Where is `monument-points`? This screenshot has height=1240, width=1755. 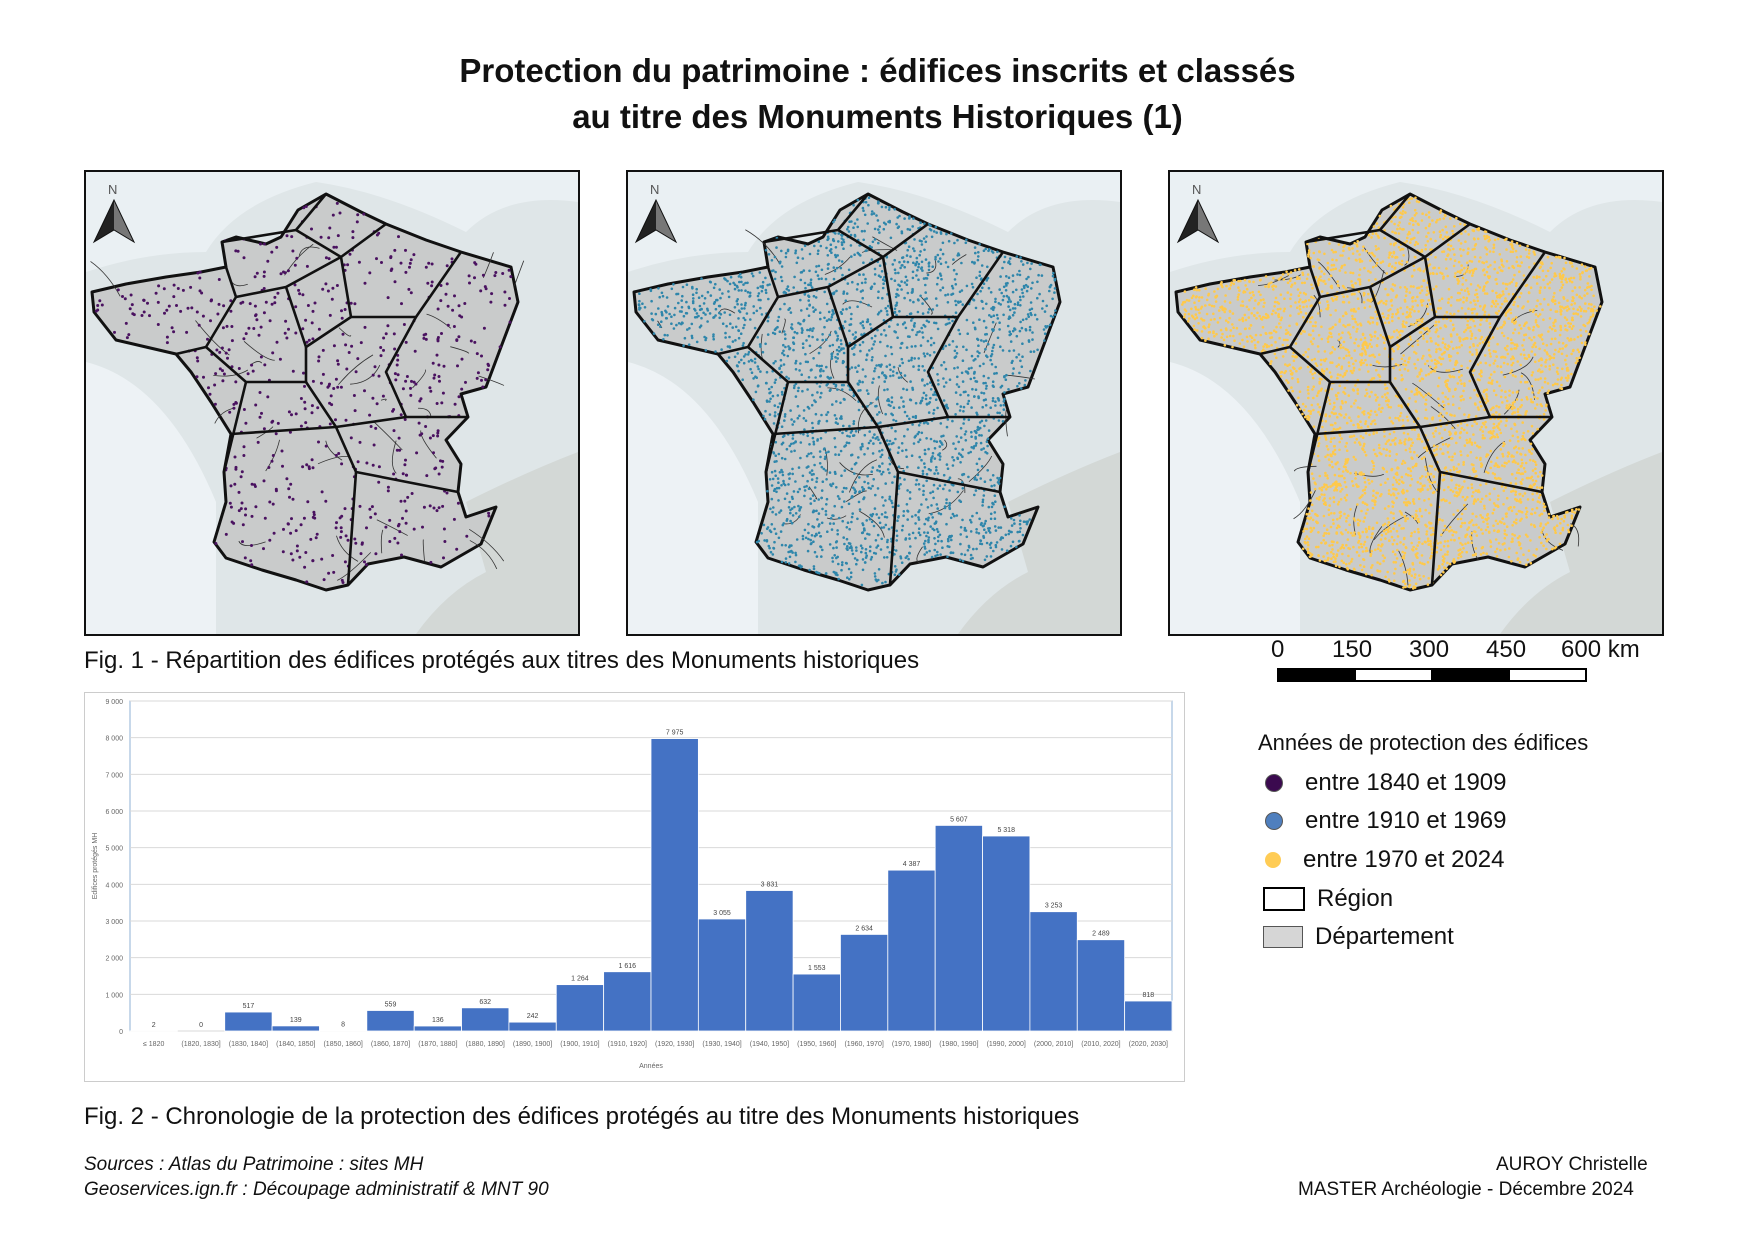
monument-points is located at coordinates (847, 391).